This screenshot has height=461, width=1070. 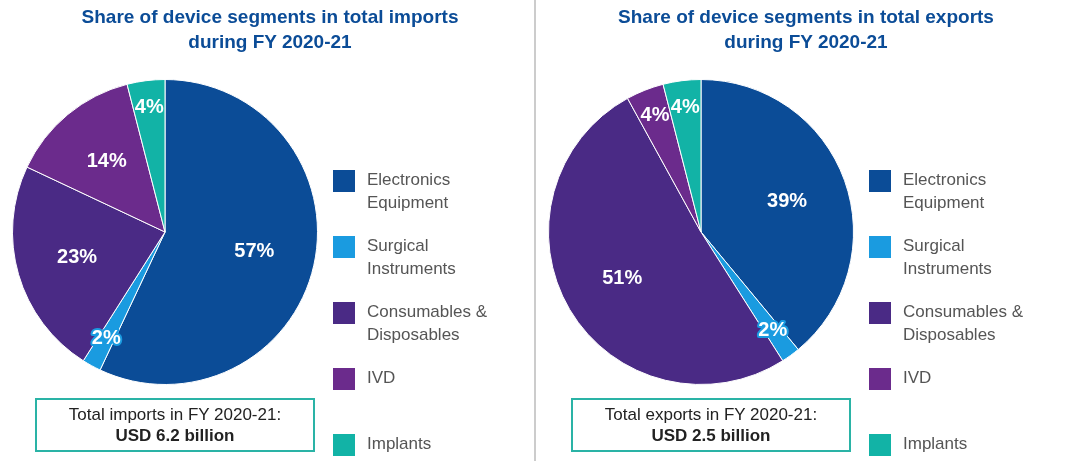 What do you see at coordinates (175, 435) in the screenshot?
I see `text: USD 6.2 billion` at bounding box center [175, 435].